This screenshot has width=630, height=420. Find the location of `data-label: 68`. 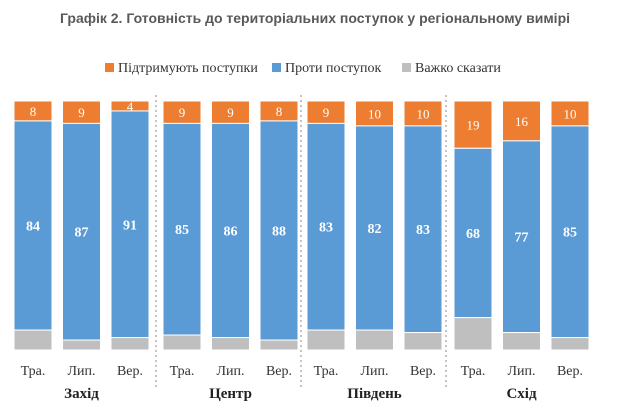

data-label: 68 is located at coordinates (473, 234).